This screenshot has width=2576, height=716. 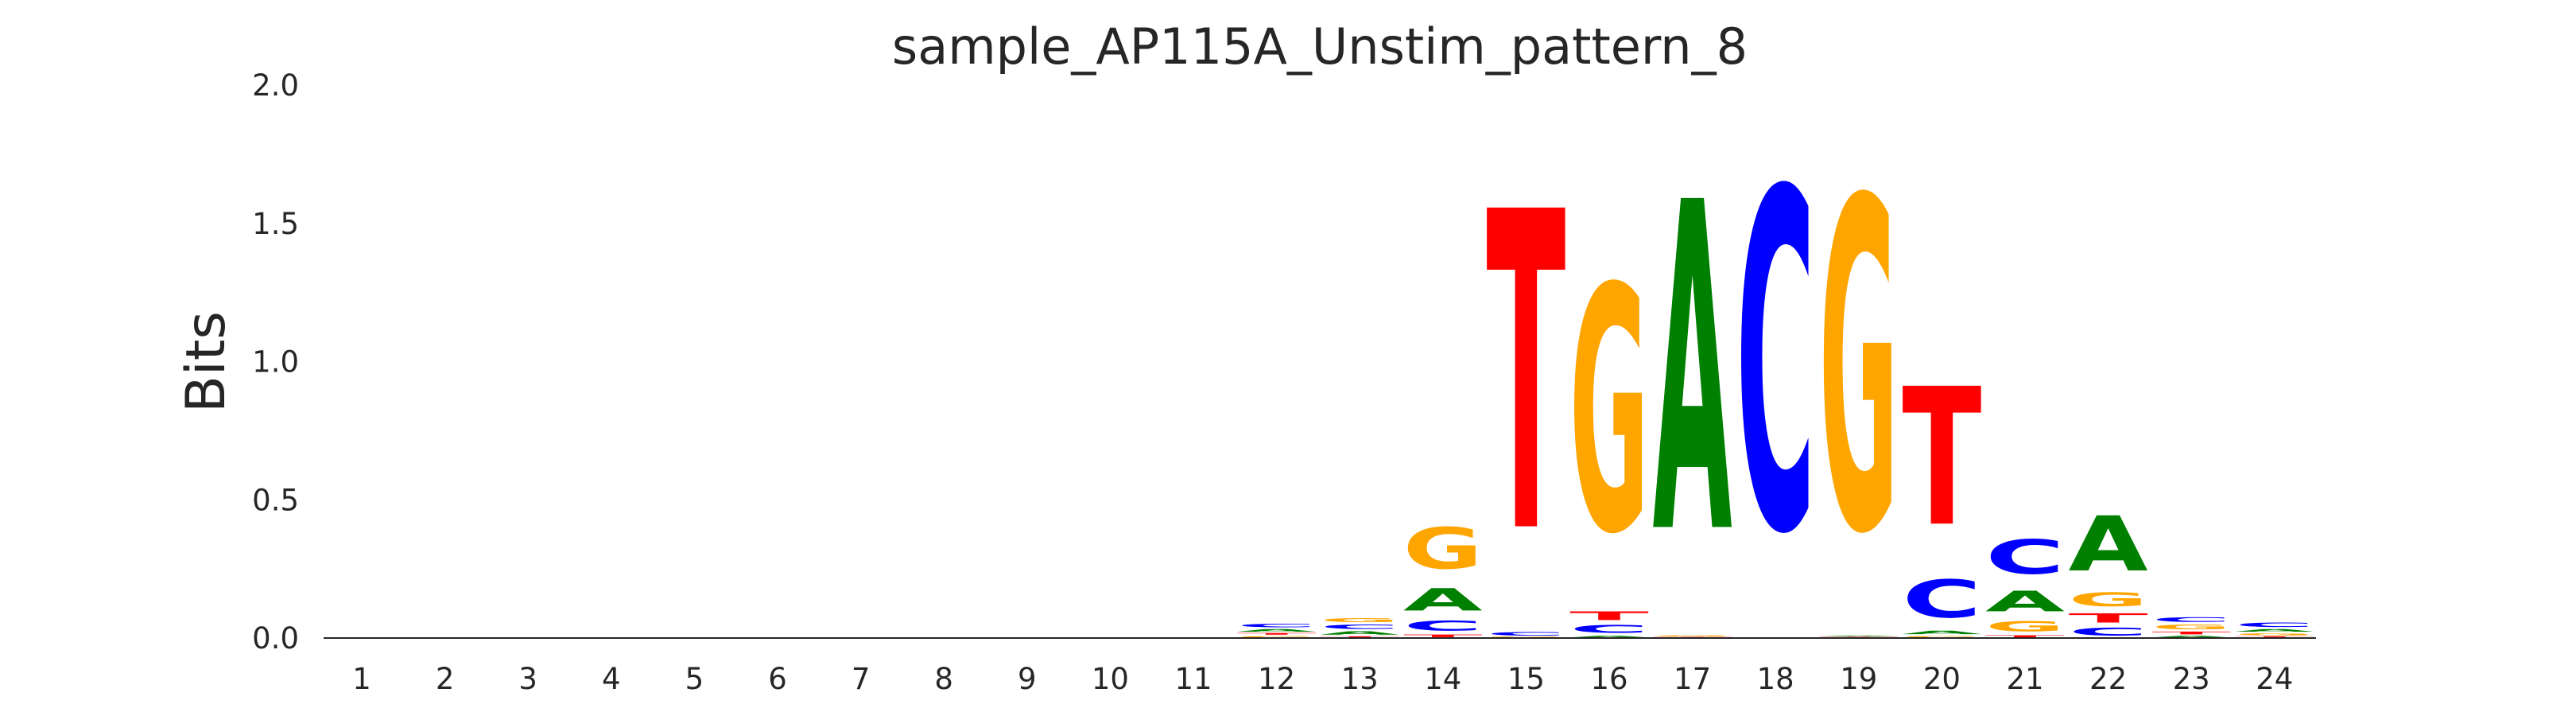 I want to click on x-tick-label: 16, so click(x=1609, y=679).